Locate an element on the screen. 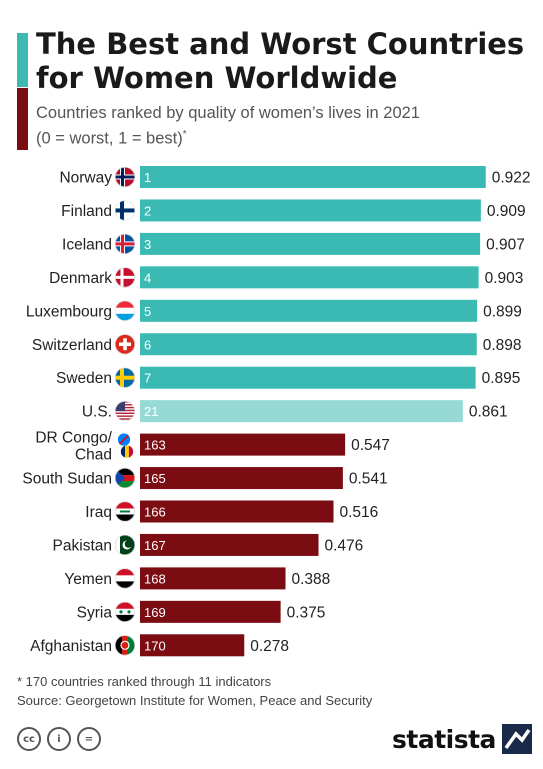  category-label: South Sudan is located at coordinates (67, 479).